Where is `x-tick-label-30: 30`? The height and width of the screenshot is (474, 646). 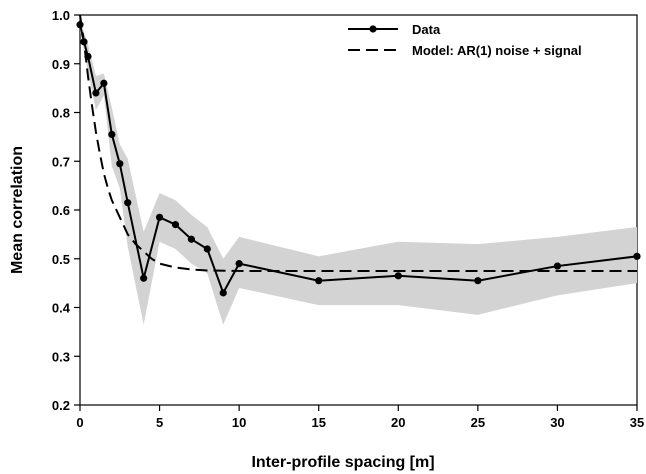 x-tick-label-30: 30 is located at coordinates (557, 422).